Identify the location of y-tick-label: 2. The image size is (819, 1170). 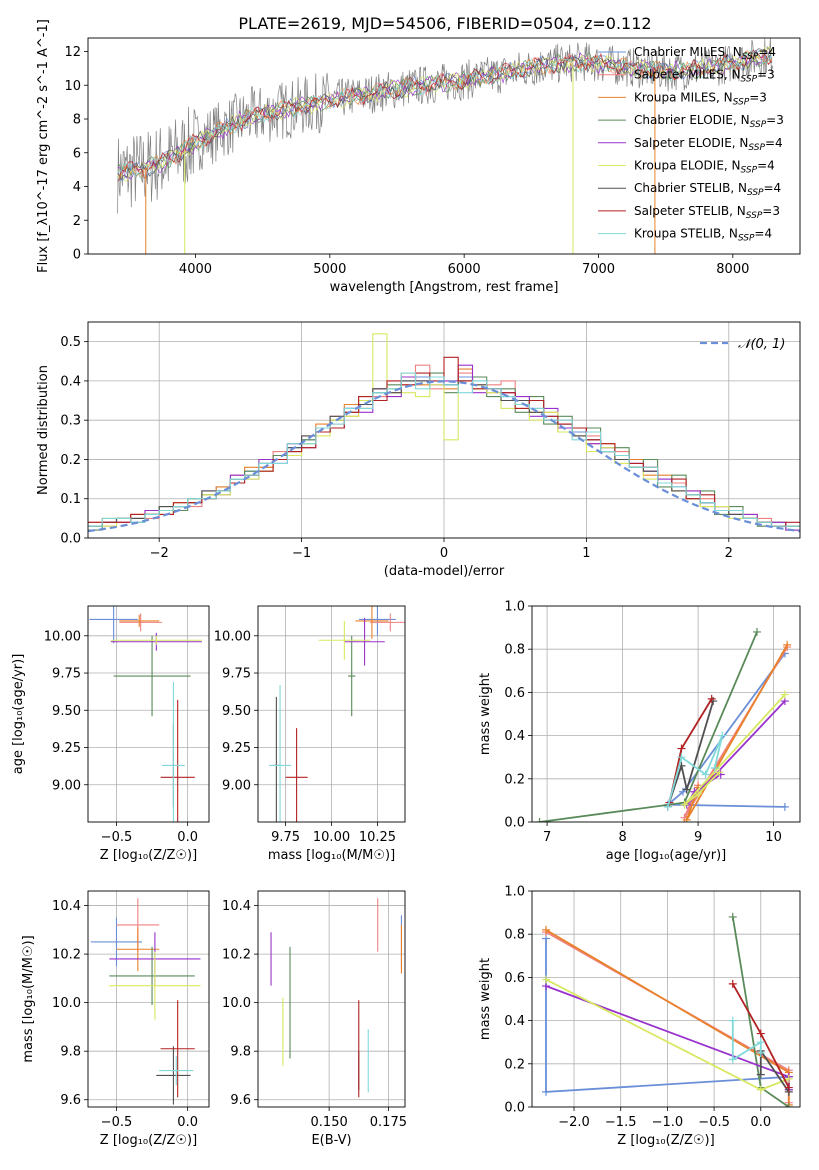
(77, 221).